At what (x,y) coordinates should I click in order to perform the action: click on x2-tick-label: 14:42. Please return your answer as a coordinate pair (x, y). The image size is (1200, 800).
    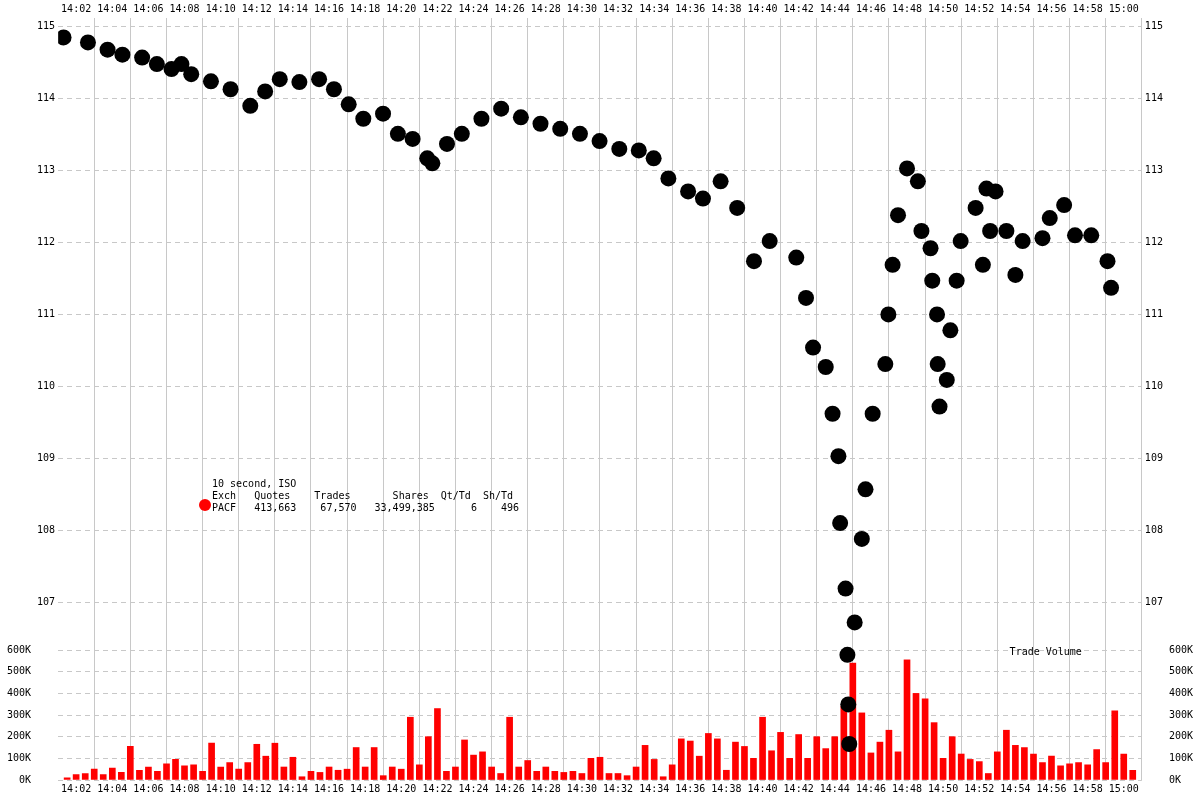
    Looking at the image, I should click on (798, 8).